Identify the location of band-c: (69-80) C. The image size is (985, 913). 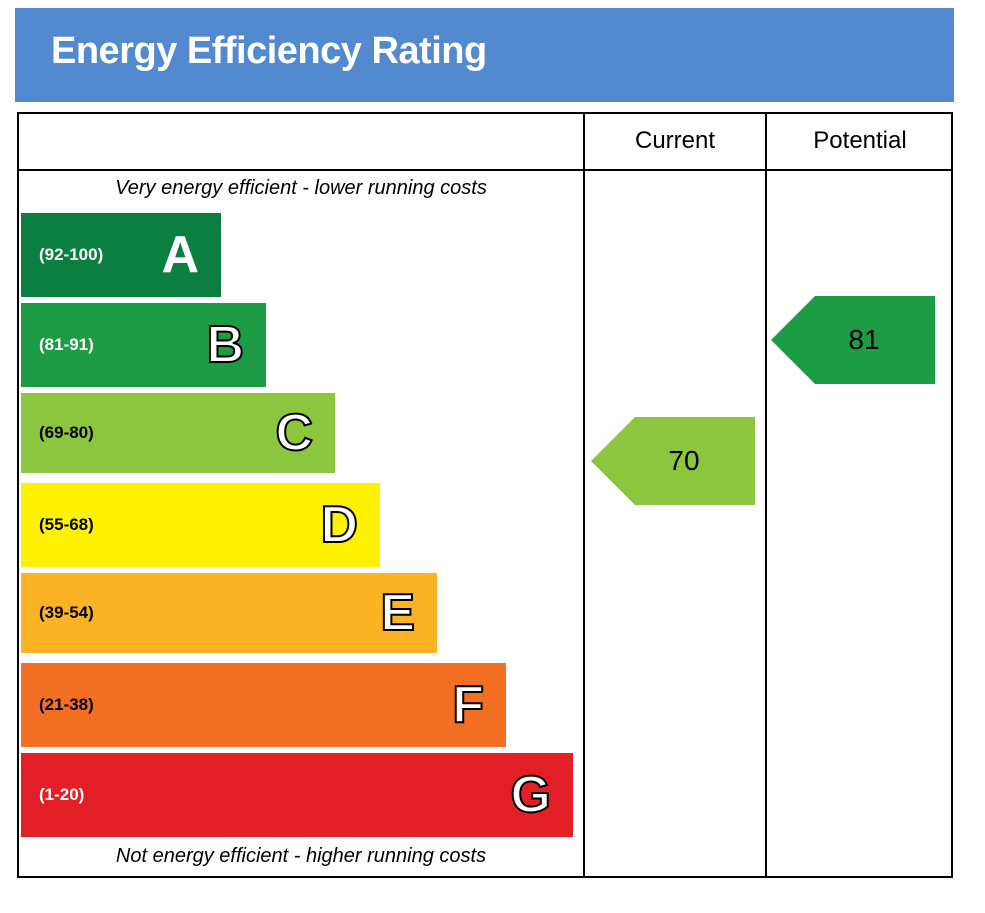
(178, 433).